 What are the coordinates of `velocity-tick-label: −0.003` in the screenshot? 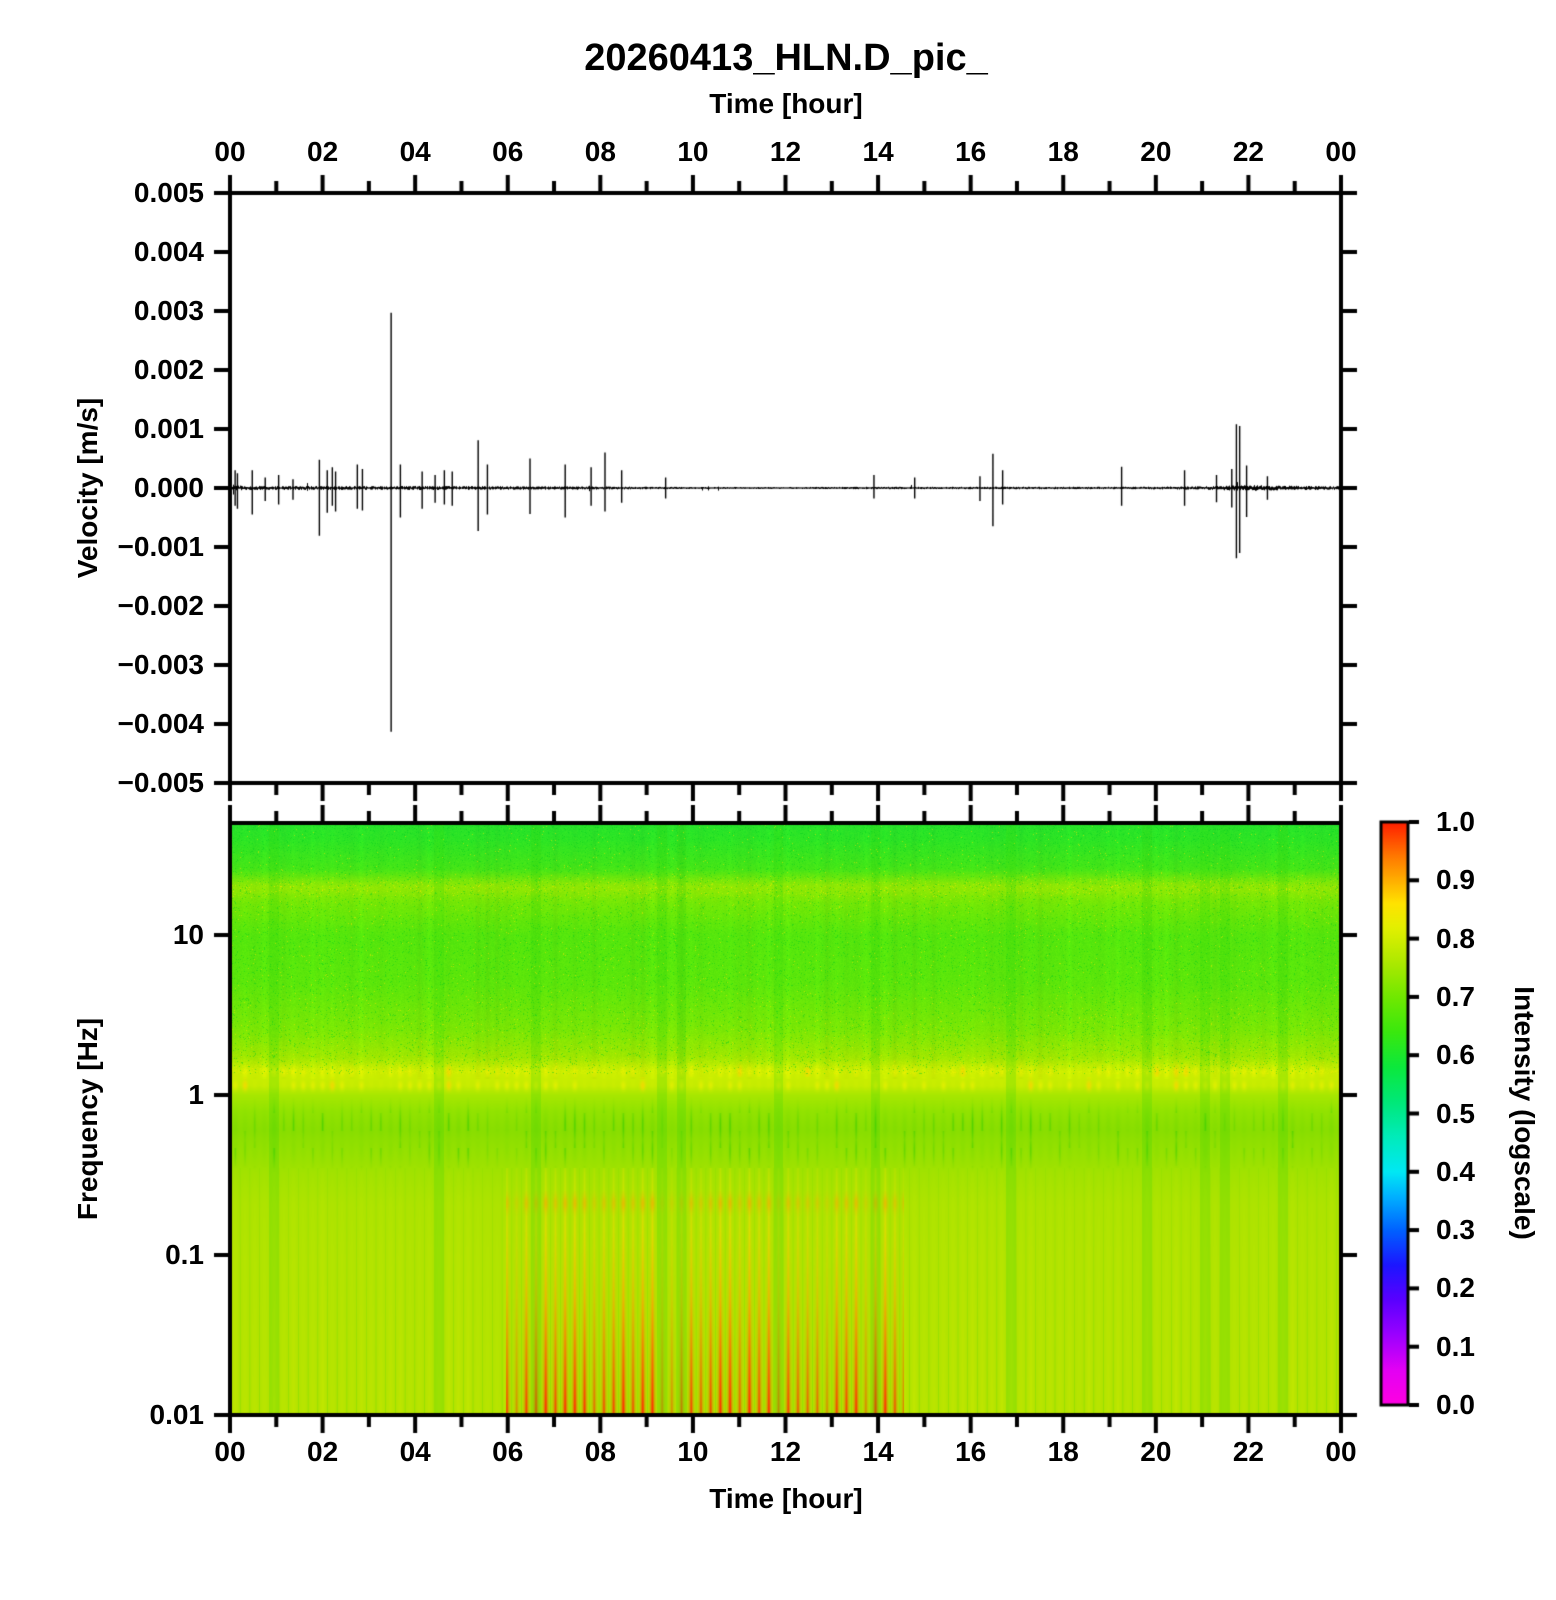 It's located at (160, 664).